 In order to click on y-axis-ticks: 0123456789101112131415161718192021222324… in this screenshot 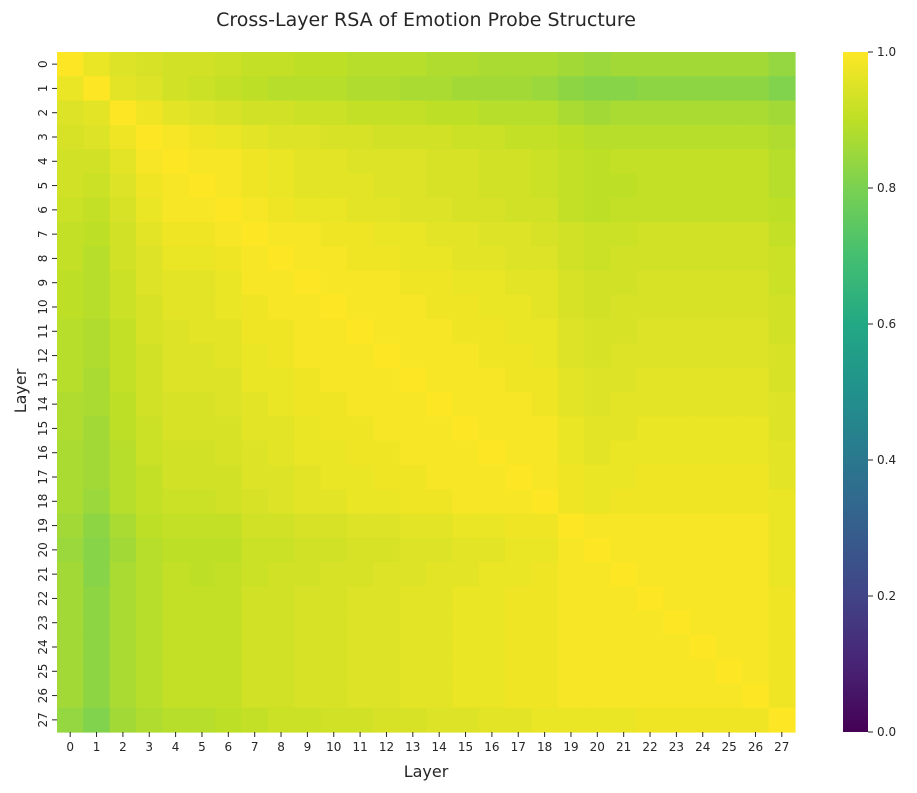, I will do `click(46, 394)`.